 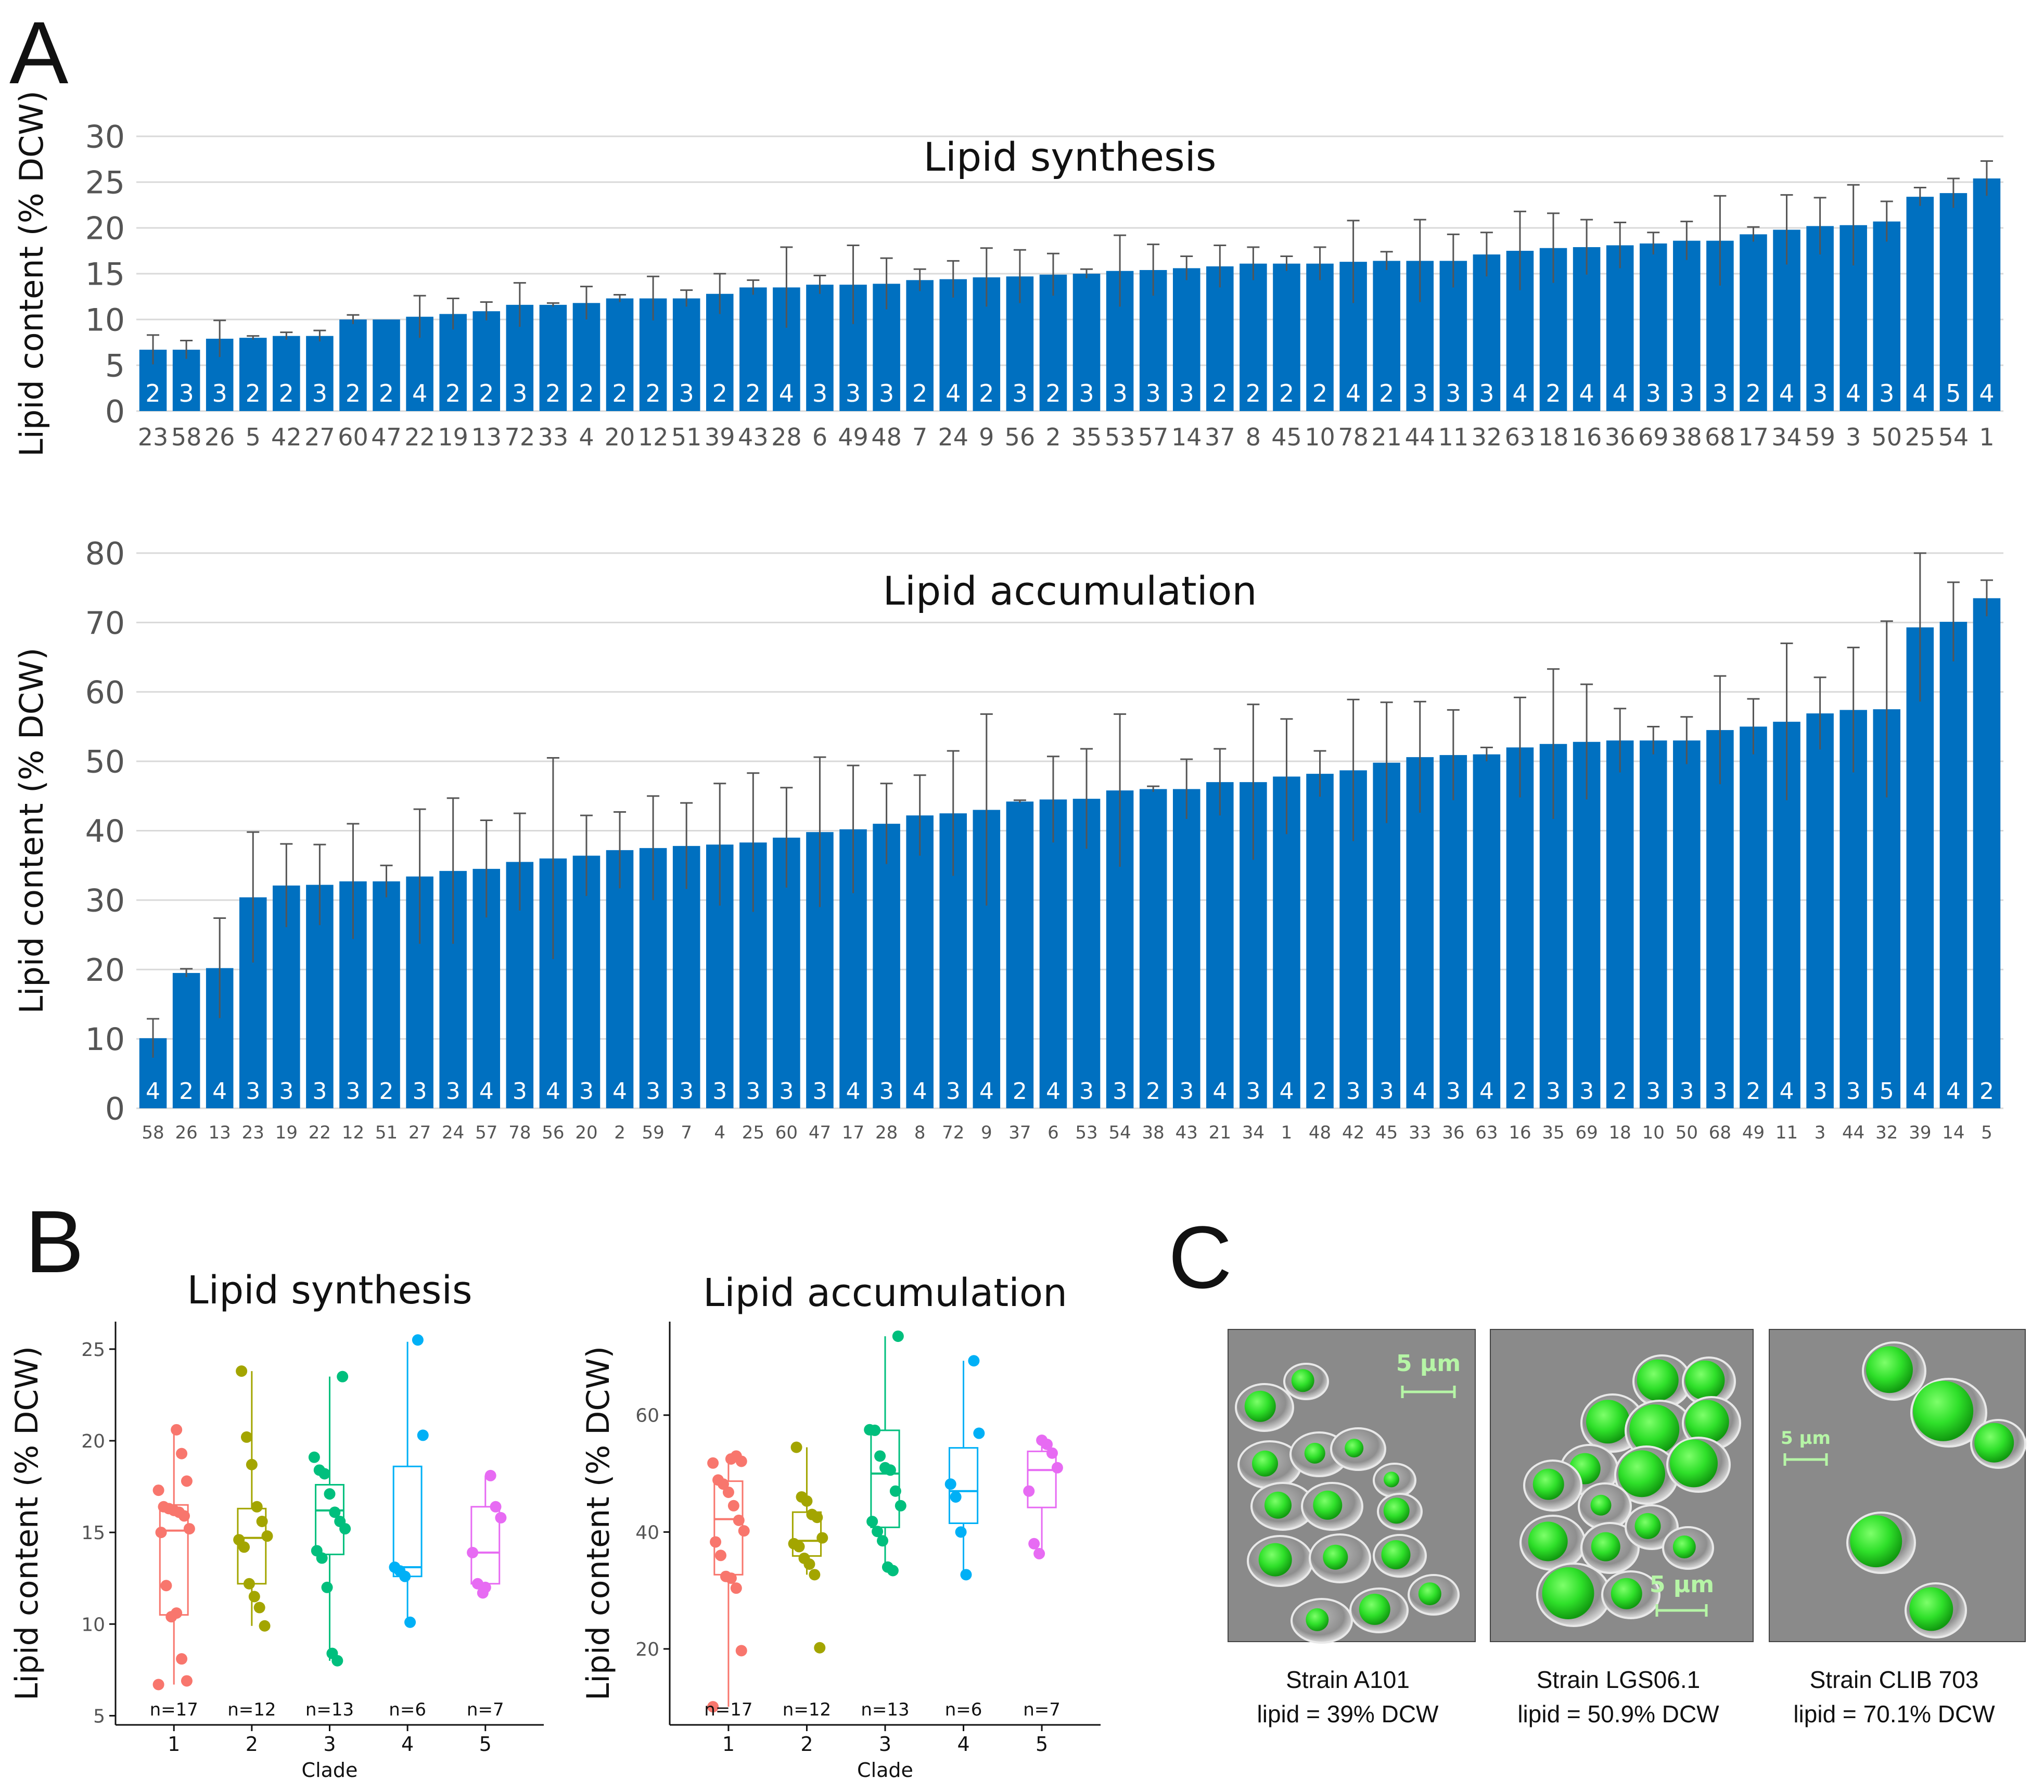 I want to click on x-tick-label: 17, so click(x=853, y=1133).